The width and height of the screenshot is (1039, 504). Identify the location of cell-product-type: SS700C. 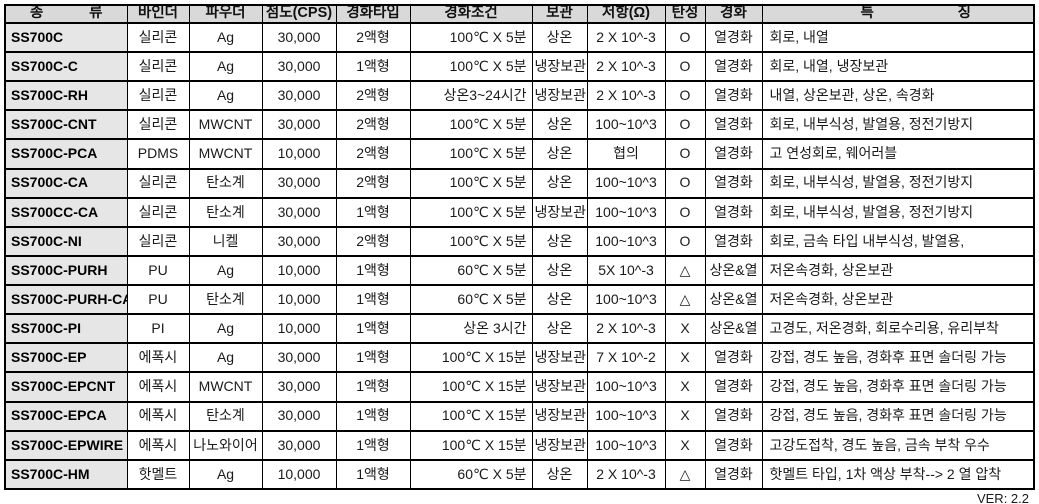
(66, 37).